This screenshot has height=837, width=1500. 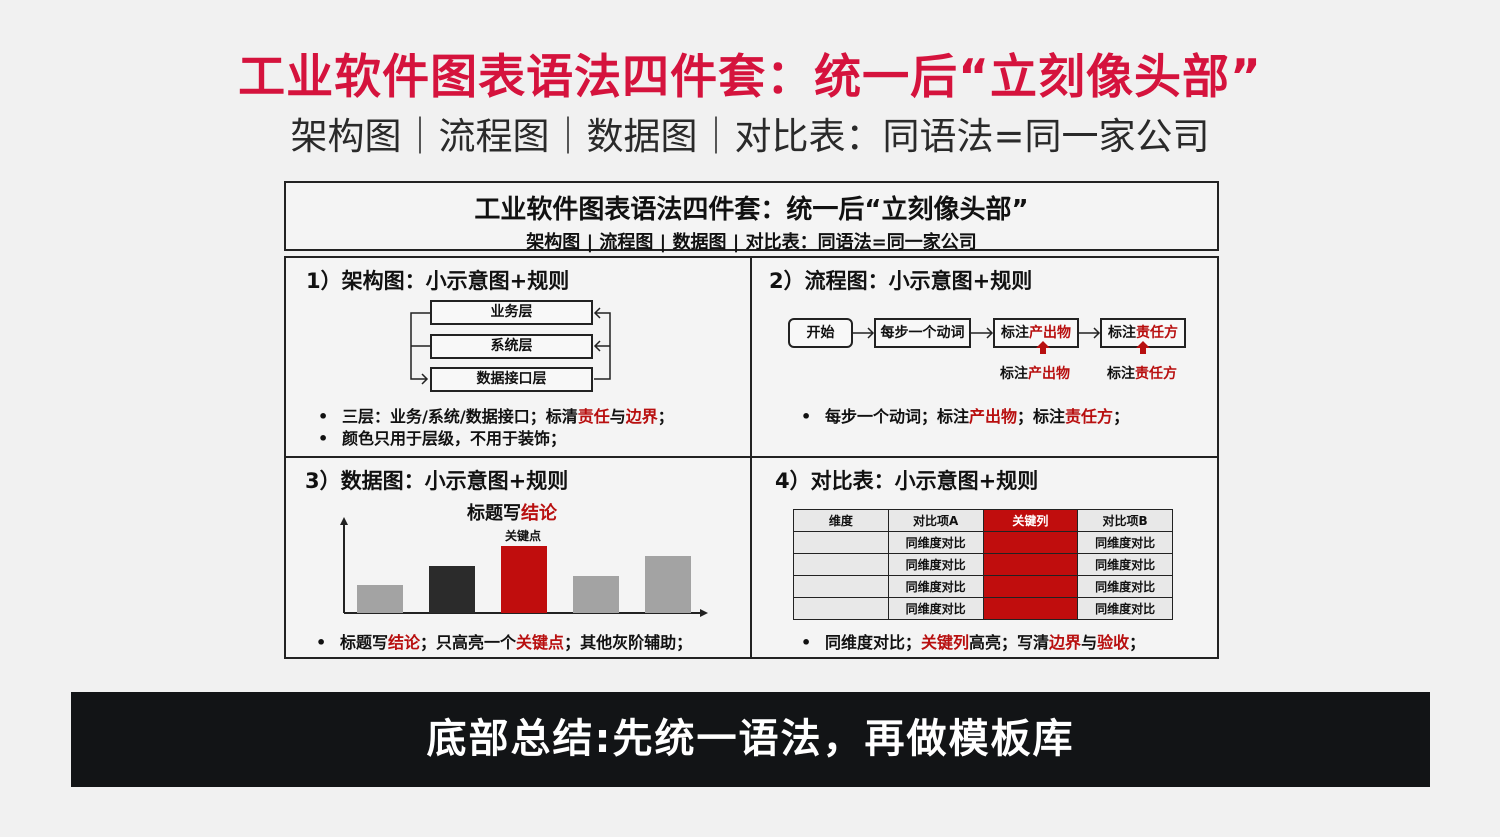 What do you see at coordinates (973, 641) in the screenshot?
I see `panel4-bullet: 同维度对比；关键列高亮；写清边界与验收；` at bounding box center [973, 641].